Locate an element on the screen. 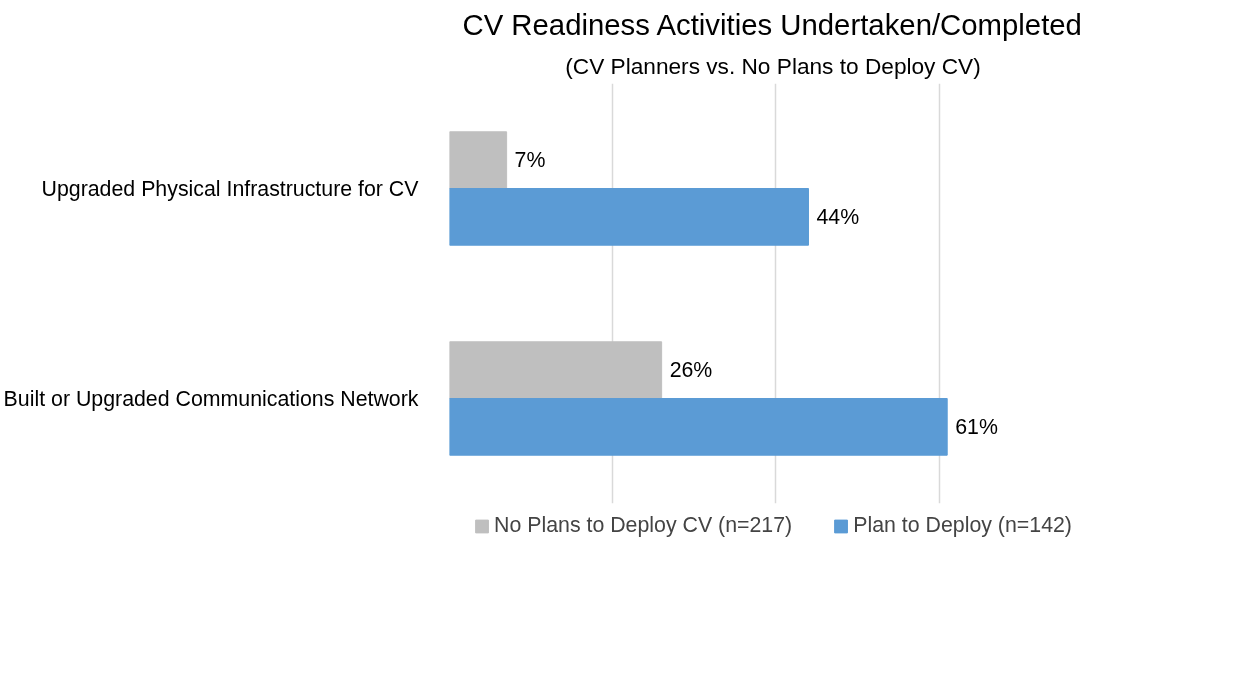 The image size is (1254, 677). data-label: 7% is located at coordinates (530, 160).